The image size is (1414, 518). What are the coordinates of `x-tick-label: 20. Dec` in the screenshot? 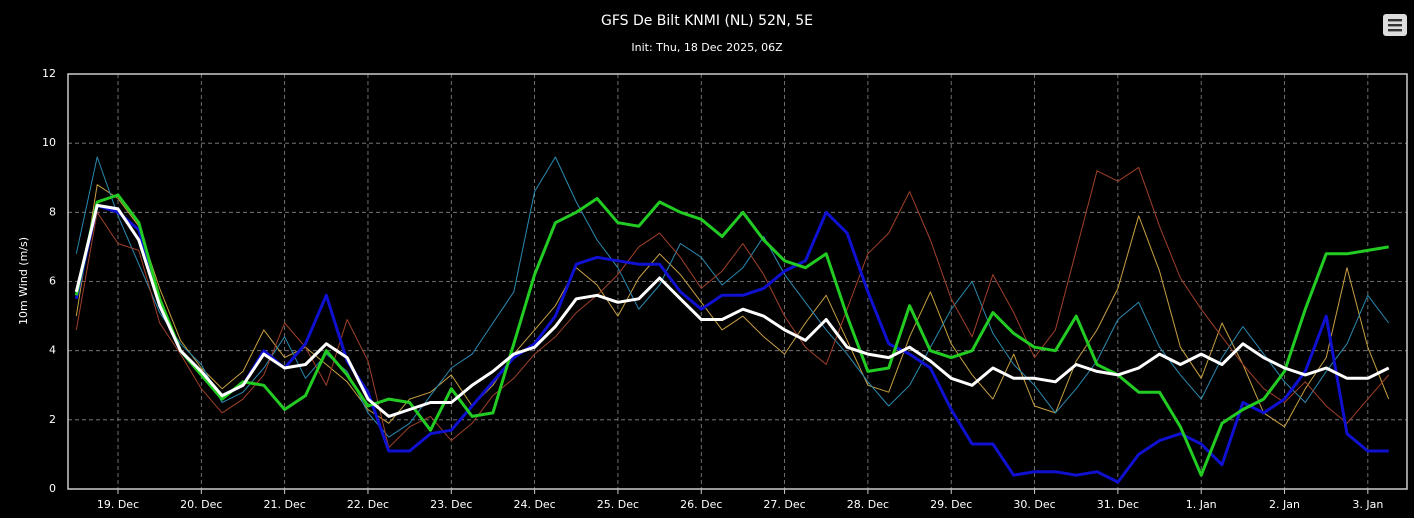 It's located at (201, 504).